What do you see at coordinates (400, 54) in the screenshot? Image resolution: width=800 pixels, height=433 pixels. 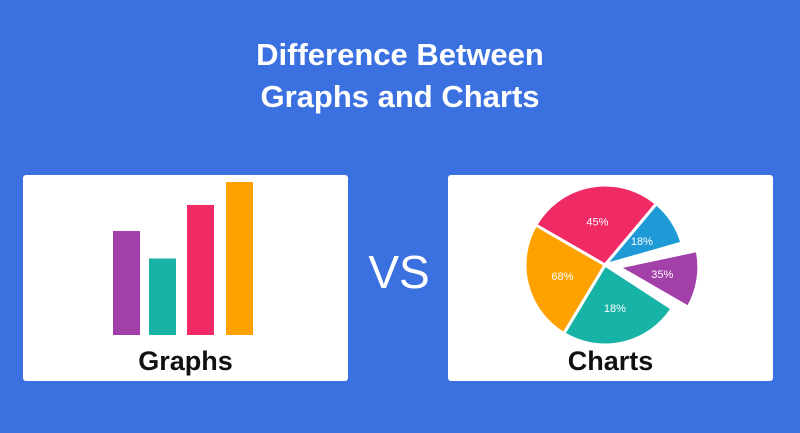 I see `title-line-1: Difference Between` at bounding box center [400, 54].